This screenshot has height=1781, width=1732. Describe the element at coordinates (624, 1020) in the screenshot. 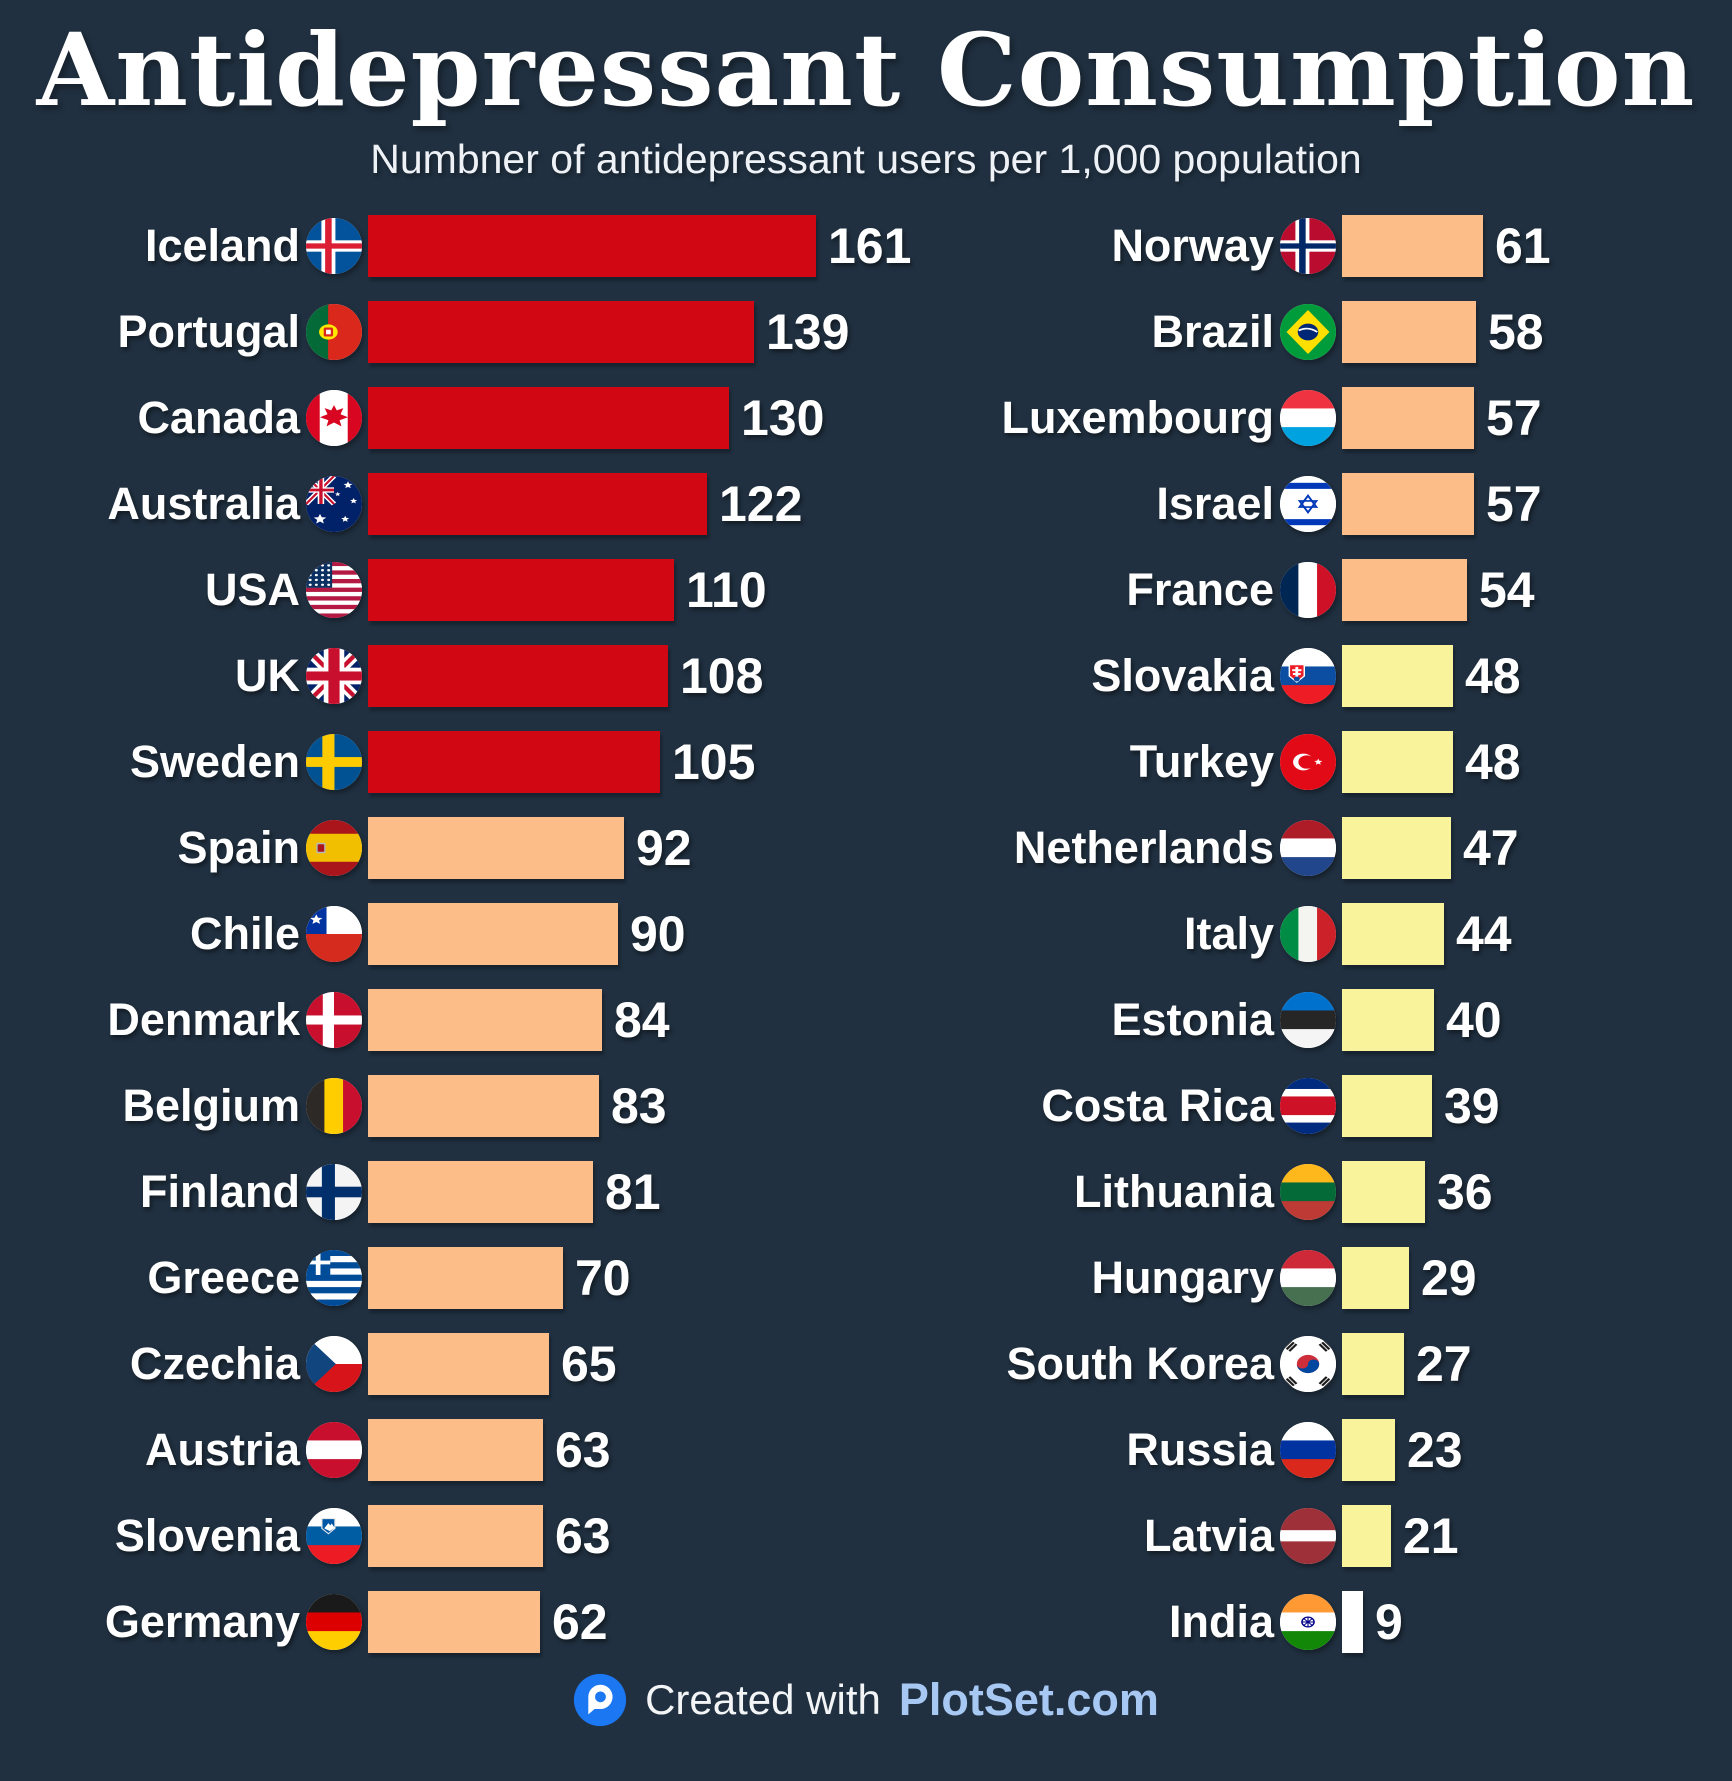

I see `bar-zone: 84` at that location.